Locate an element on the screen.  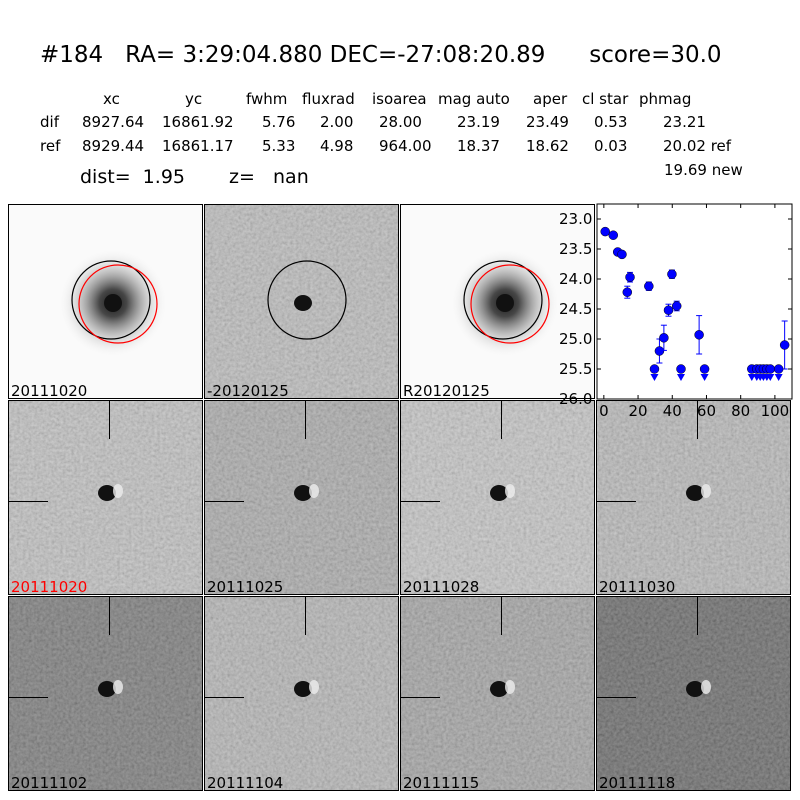
x-tick-label: 60 is located at coordinates (706, 411).